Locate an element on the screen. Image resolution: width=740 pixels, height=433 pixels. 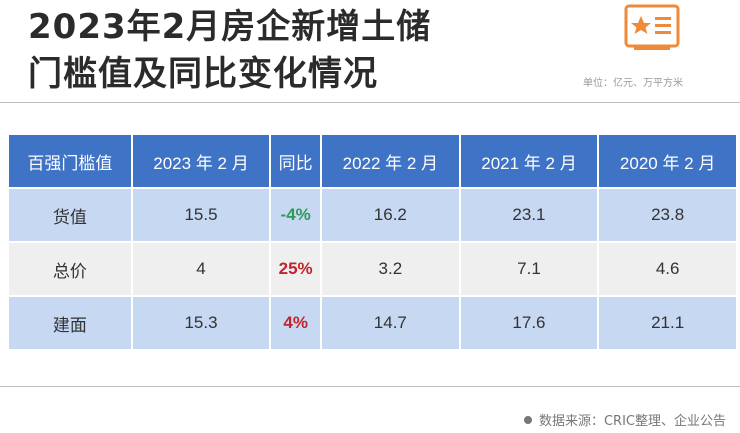
value-cell: 3.2 is located at coordinates (390, 269).